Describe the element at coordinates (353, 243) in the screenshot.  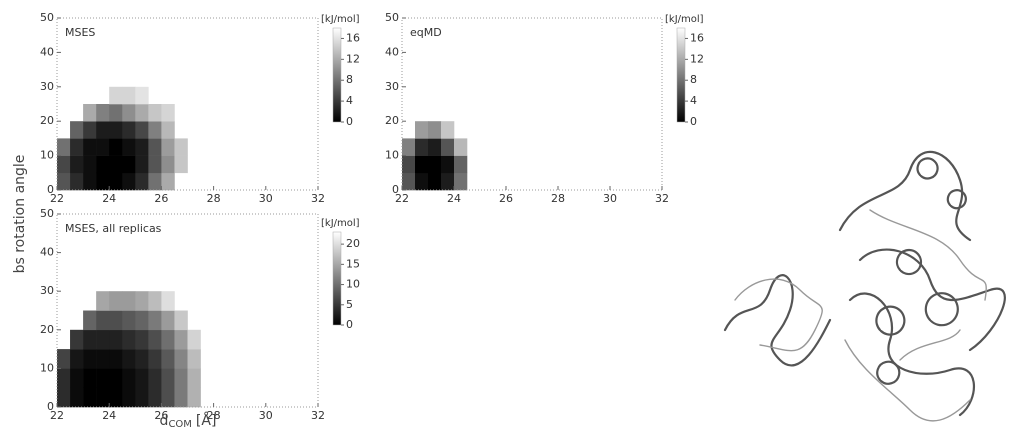
I see `colorbar-tick-label: 20` at that location.